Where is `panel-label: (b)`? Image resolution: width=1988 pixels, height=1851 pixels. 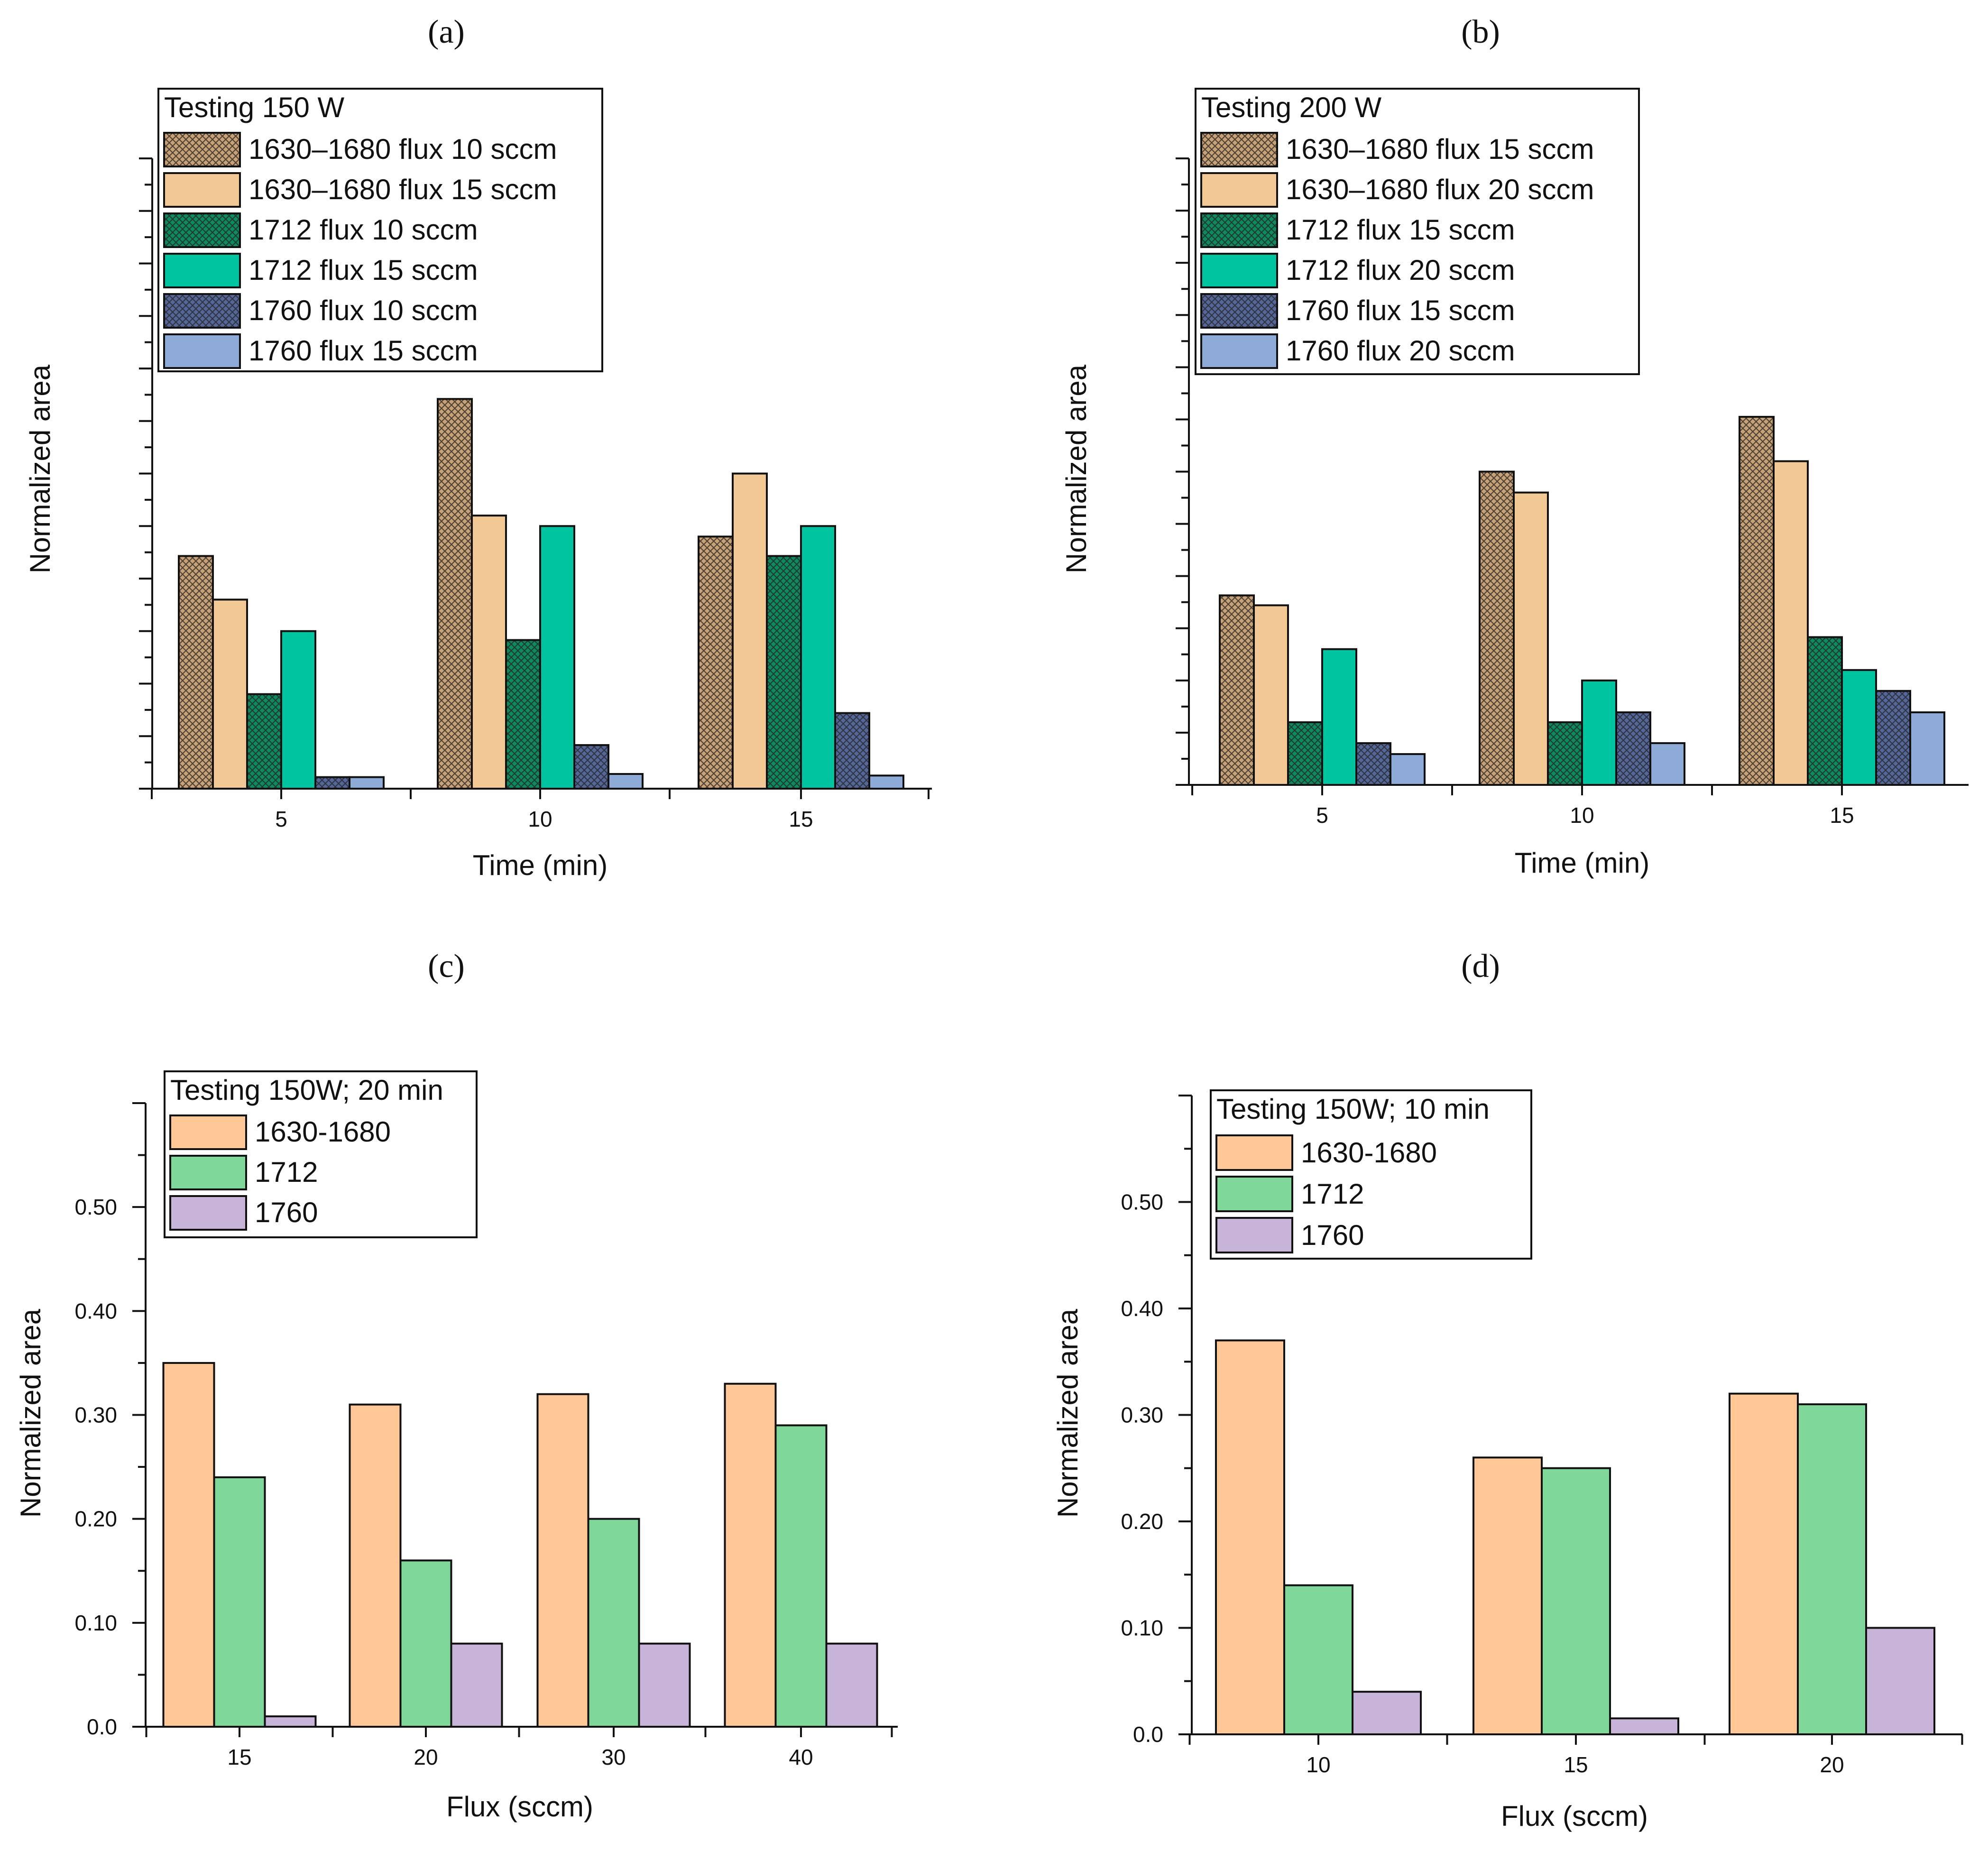 panel-label: (b) is located at coordinates (1480, 32).